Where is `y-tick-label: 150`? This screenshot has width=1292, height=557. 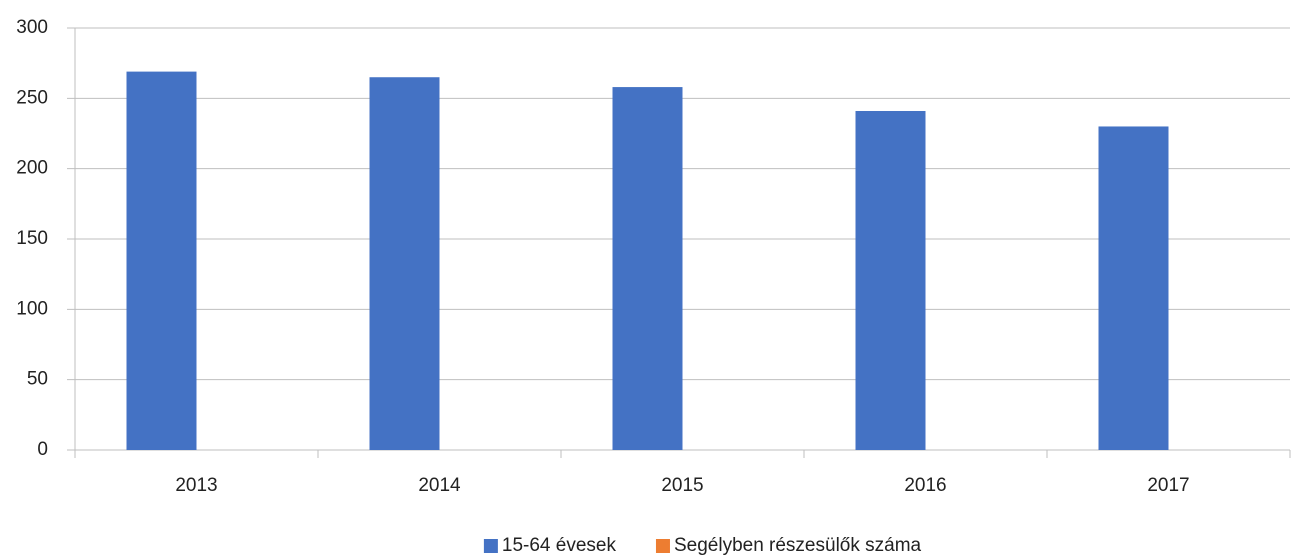
y-tick-label: 150 is located at coordinates (32, 238).